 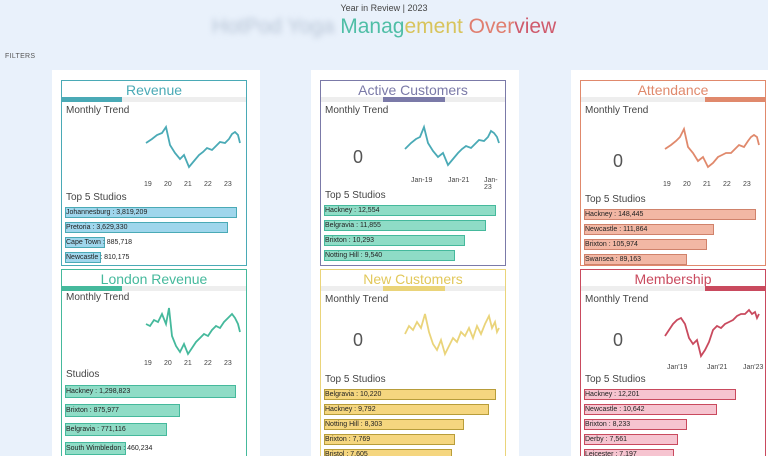 I want to click on card-header: London Revenue, so click(x=154, y=280).